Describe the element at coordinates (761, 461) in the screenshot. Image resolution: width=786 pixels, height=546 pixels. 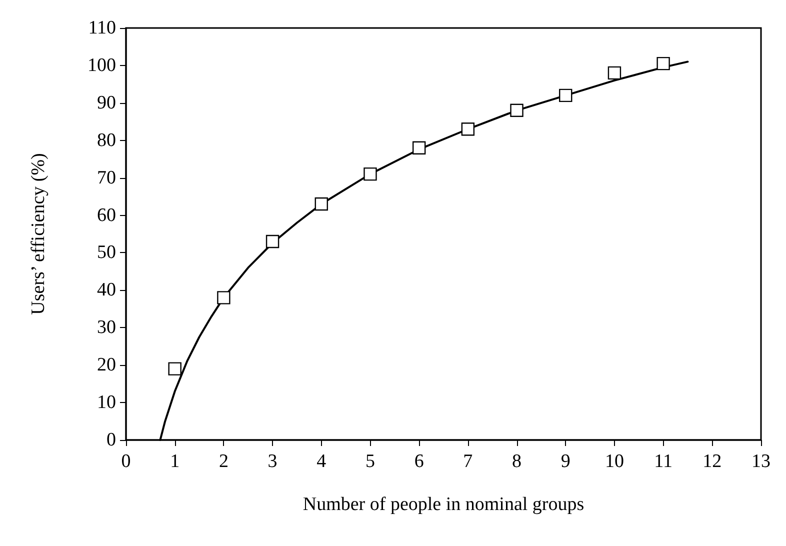
I see `x-tick-label: 13` at that location.